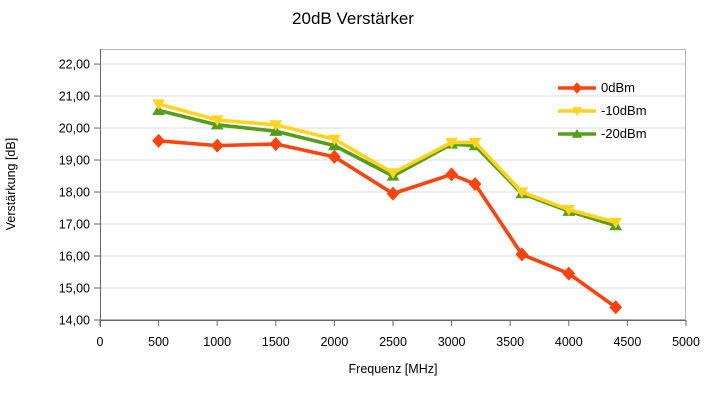  What do you see at coordinates (74, 129) in the screenshot?
I see `y-tick-label: 20,00` at bounding box center [74, 129].